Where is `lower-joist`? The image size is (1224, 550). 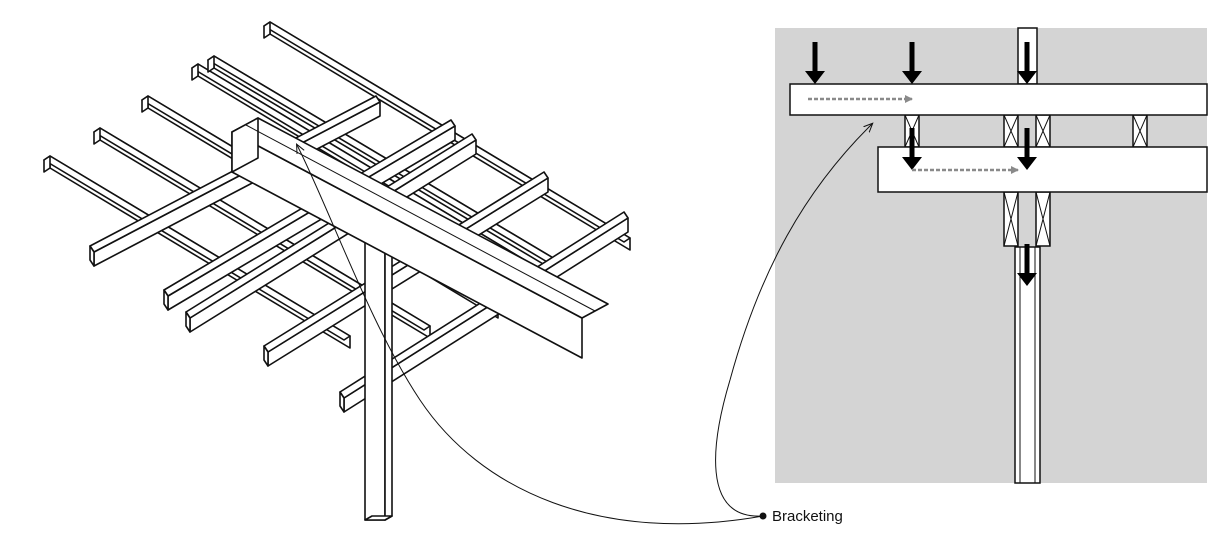 lower-joist is located at coordinates (197, 252).